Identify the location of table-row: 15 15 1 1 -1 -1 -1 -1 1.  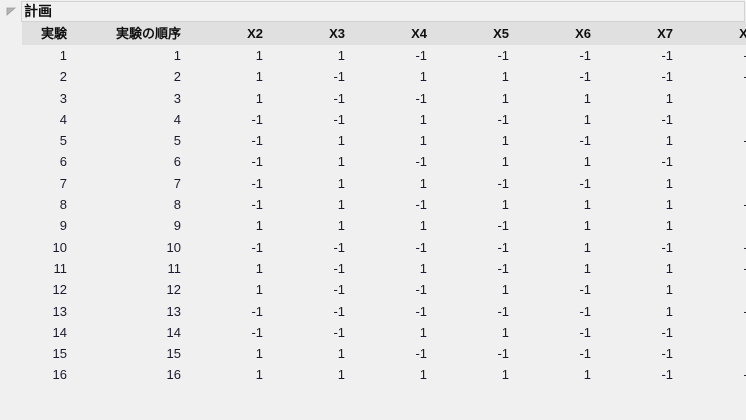
(384, 354).